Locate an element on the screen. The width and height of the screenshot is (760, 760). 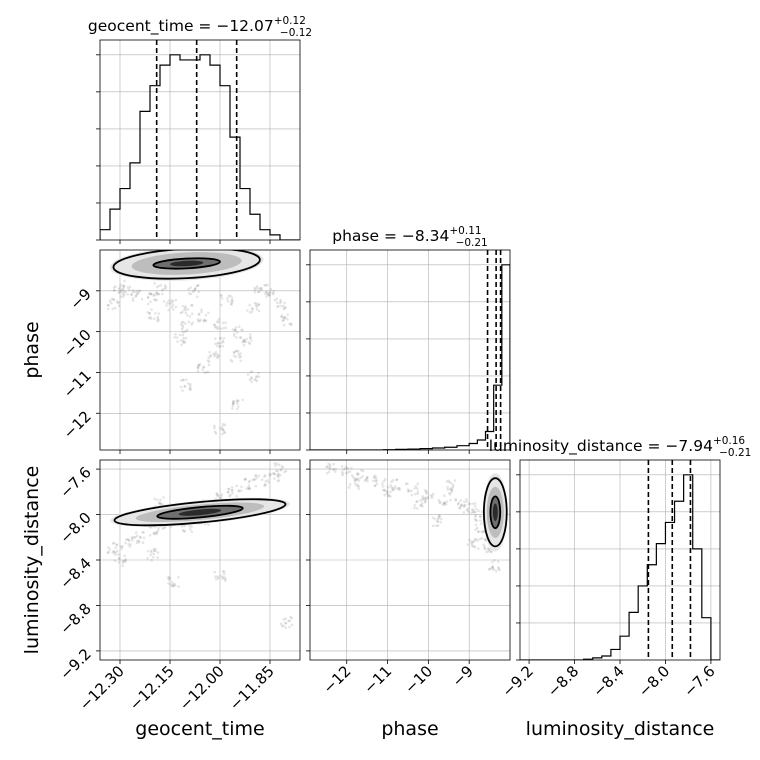
x-tick-label: −11 is located at coordinates (377, 679).